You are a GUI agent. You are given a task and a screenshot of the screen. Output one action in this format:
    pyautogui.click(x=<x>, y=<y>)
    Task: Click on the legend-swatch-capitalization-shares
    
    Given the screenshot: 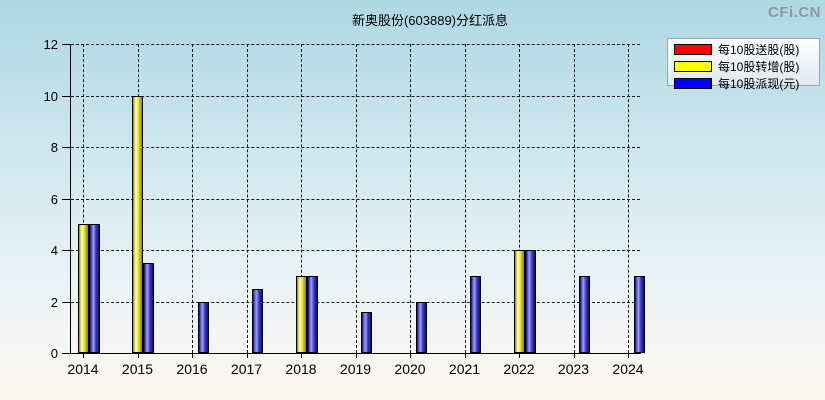 What is the action you would take?
    pyautogui.click(x=693, y=66)
    